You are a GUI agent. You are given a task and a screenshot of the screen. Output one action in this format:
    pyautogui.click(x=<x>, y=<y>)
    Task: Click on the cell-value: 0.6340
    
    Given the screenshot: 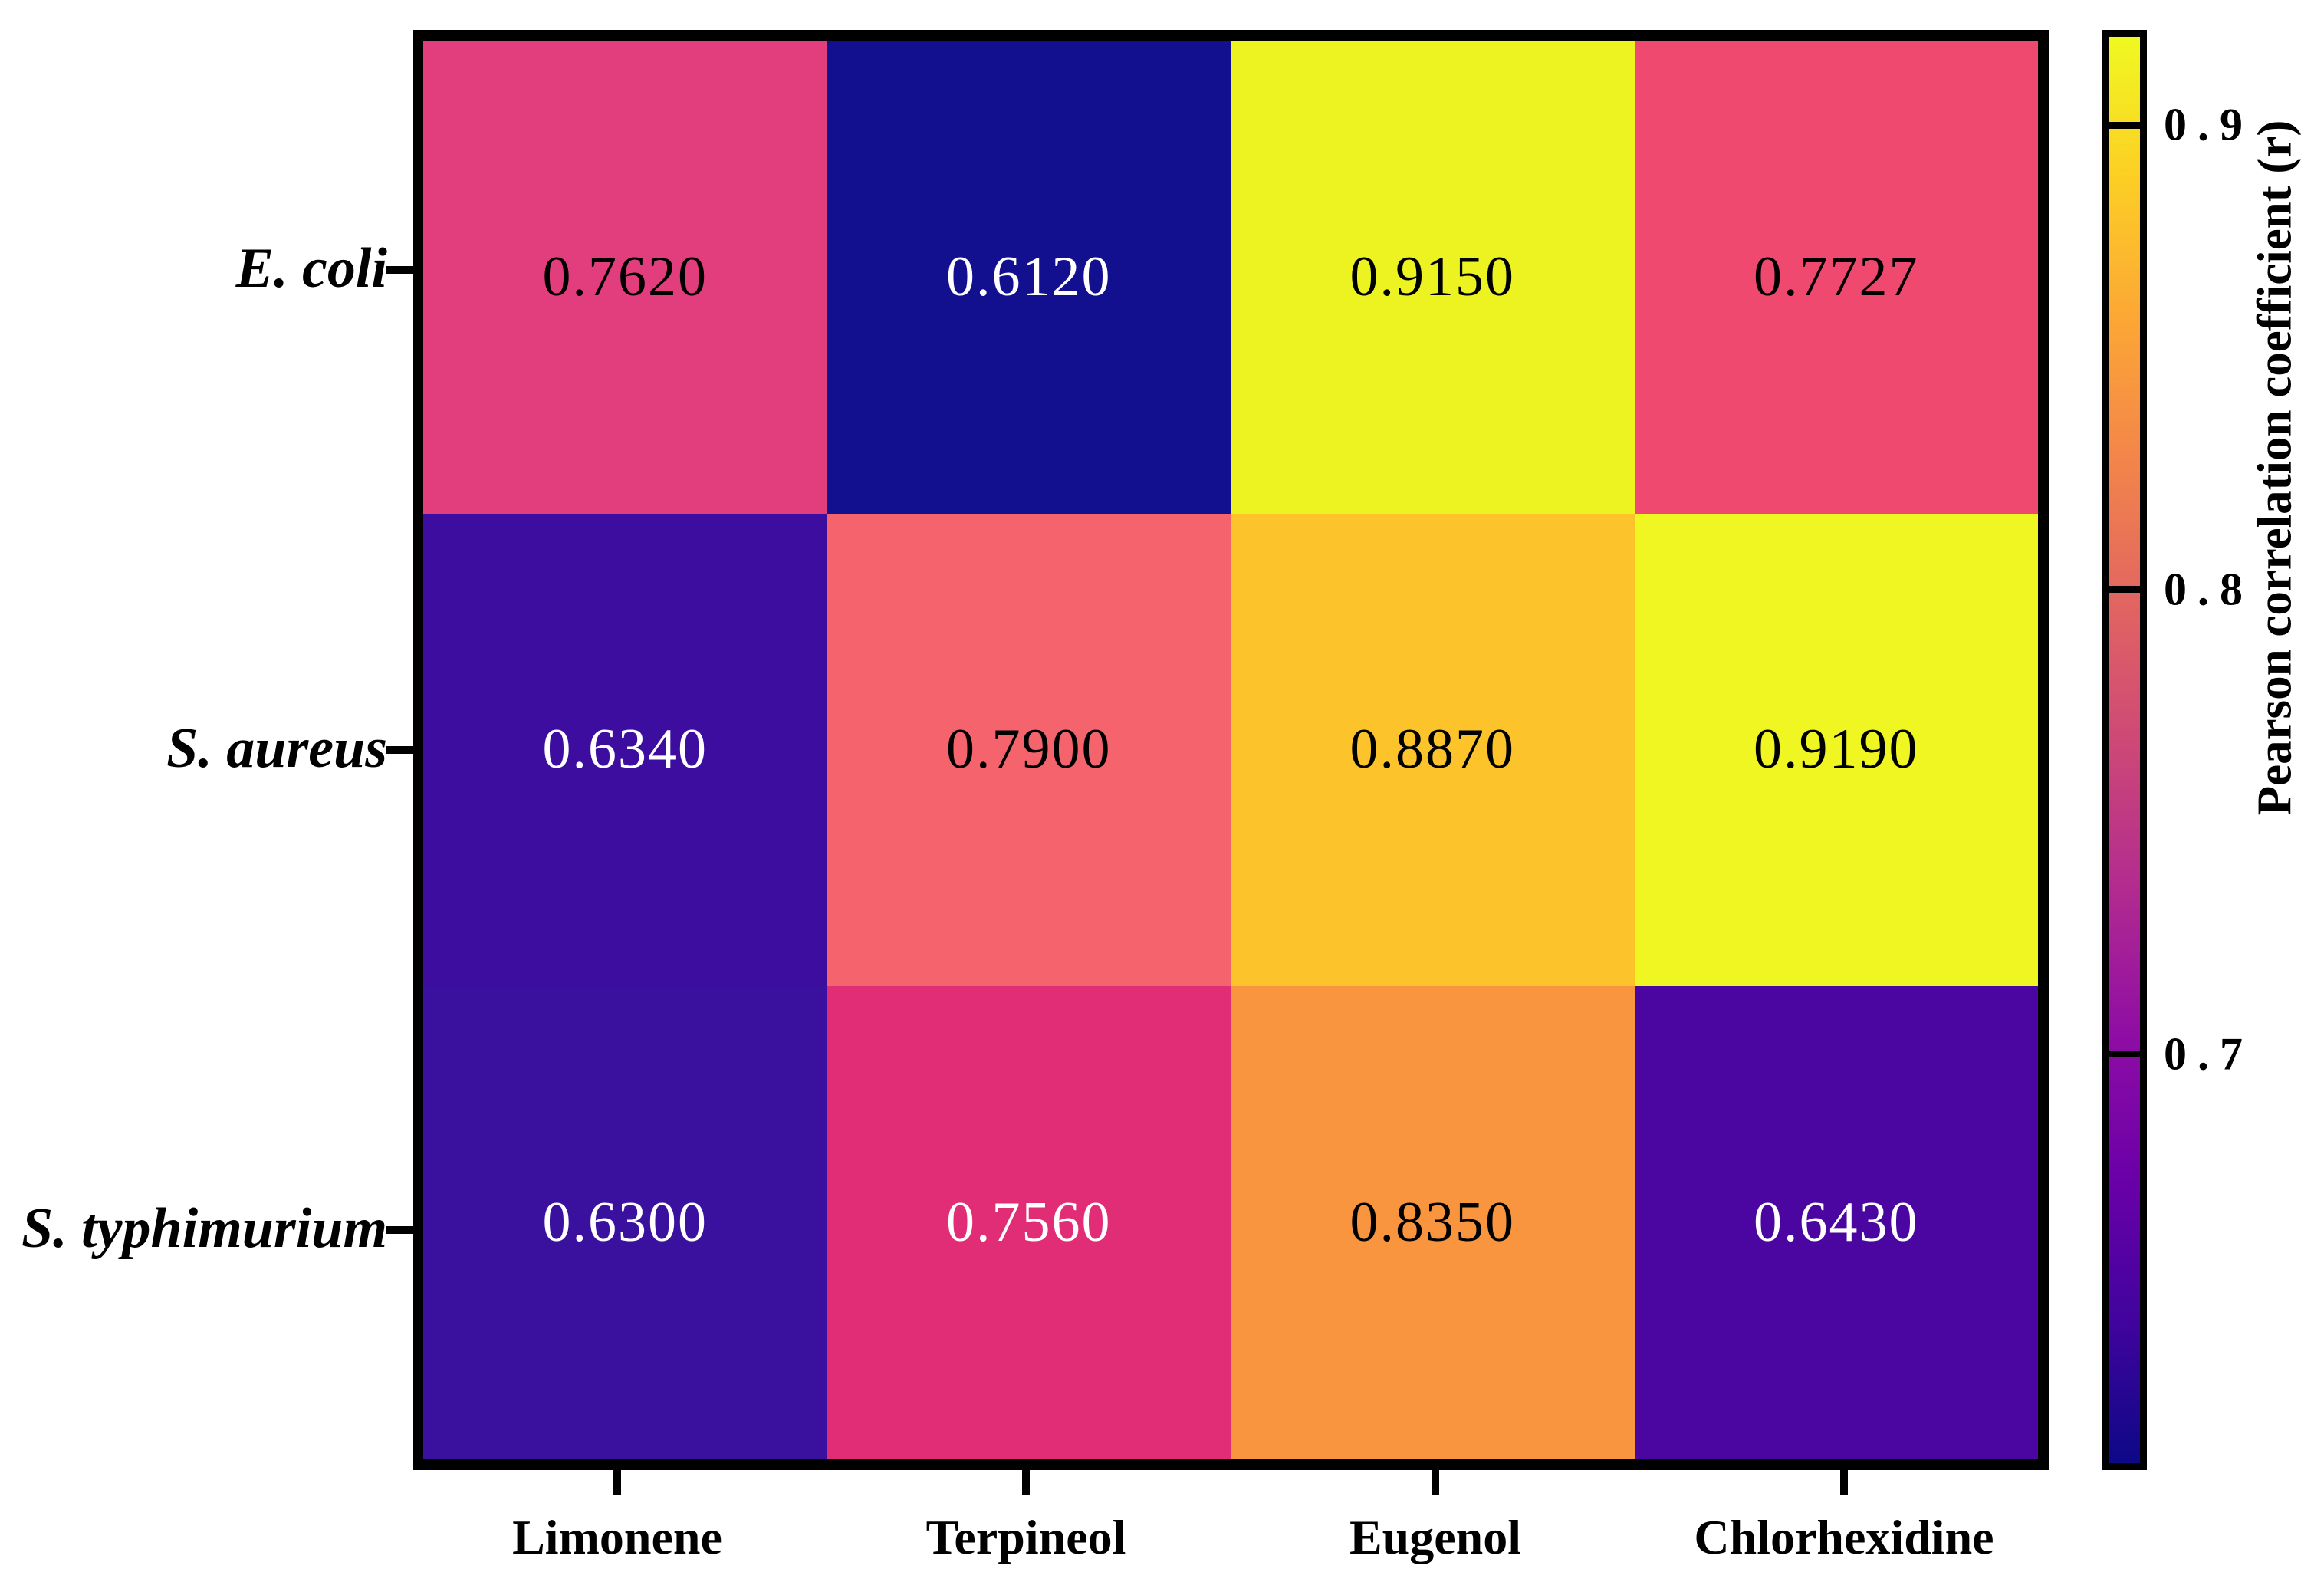 What is the action you would take?
    pyautogui.click(x=625, y=749)
    